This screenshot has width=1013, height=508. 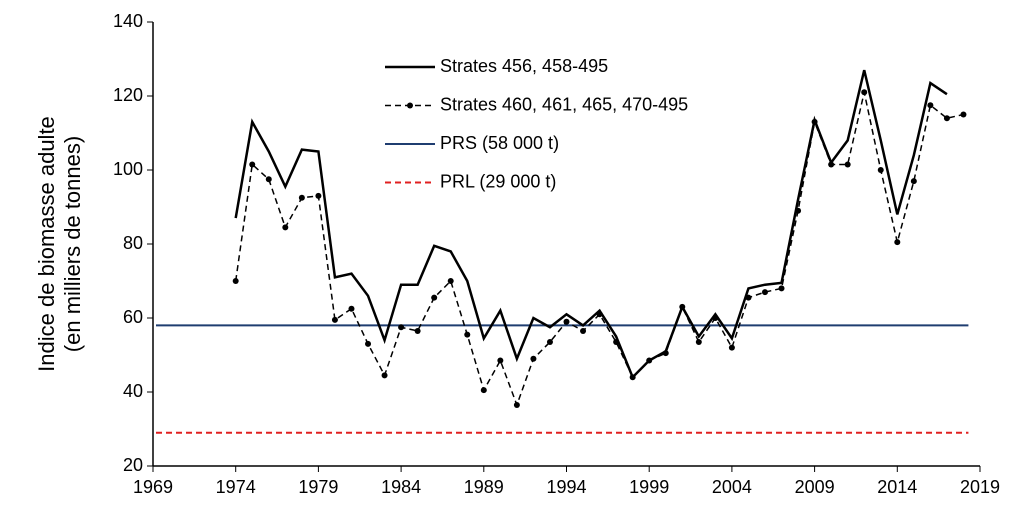 What do you see at coordinates (566, 487) in the screenshot?
I see `x-tick-label: 1994` at bounding box center [566, 487].